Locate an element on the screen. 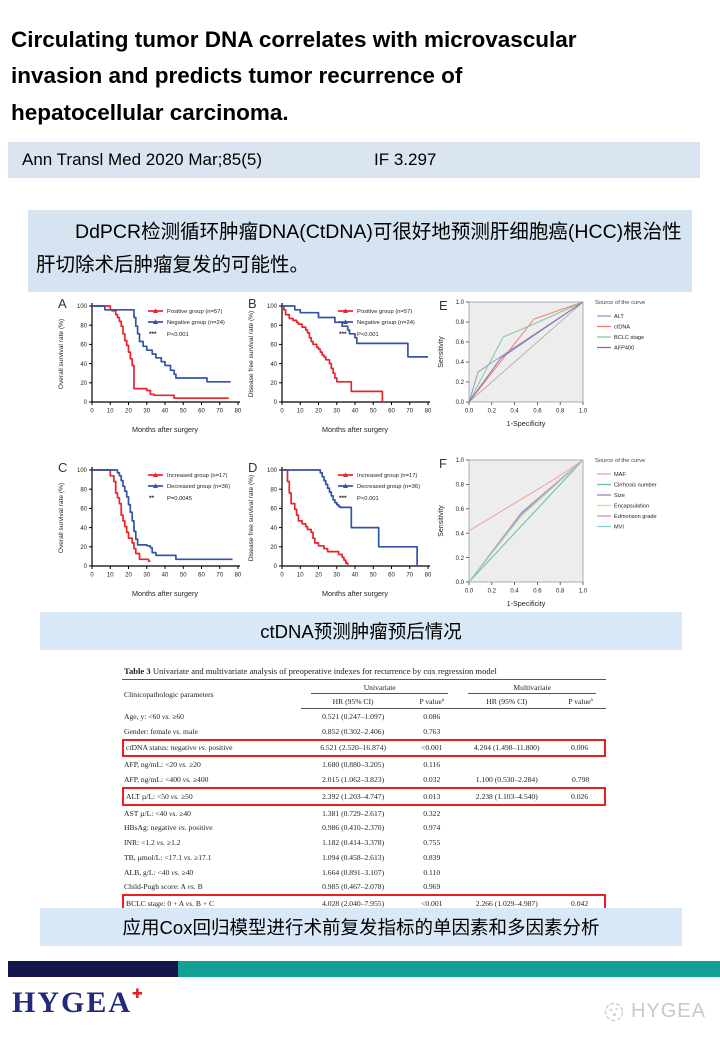 The height and width of the screenshot is (1040, 720). citation-impact-factor: IF 3.297 is located at coordinates (405, 159).